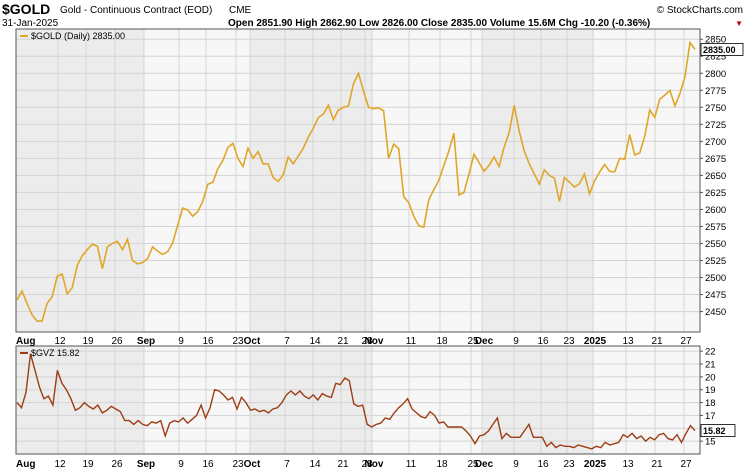  I want to click on gold-ytick-label: 2475, so click(715, 295).